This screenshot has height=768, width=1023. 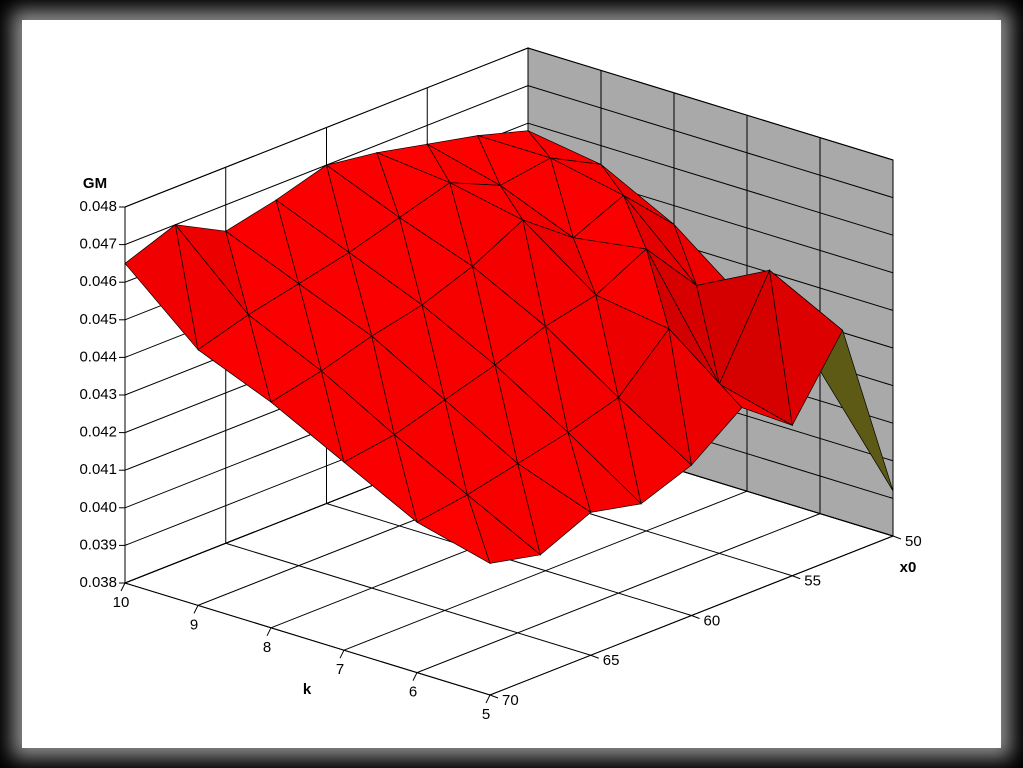 What do you see at coordinates (908, 567) in the screenshot?
I see `x-axis-label: x0` at bounding box center [908, 567].